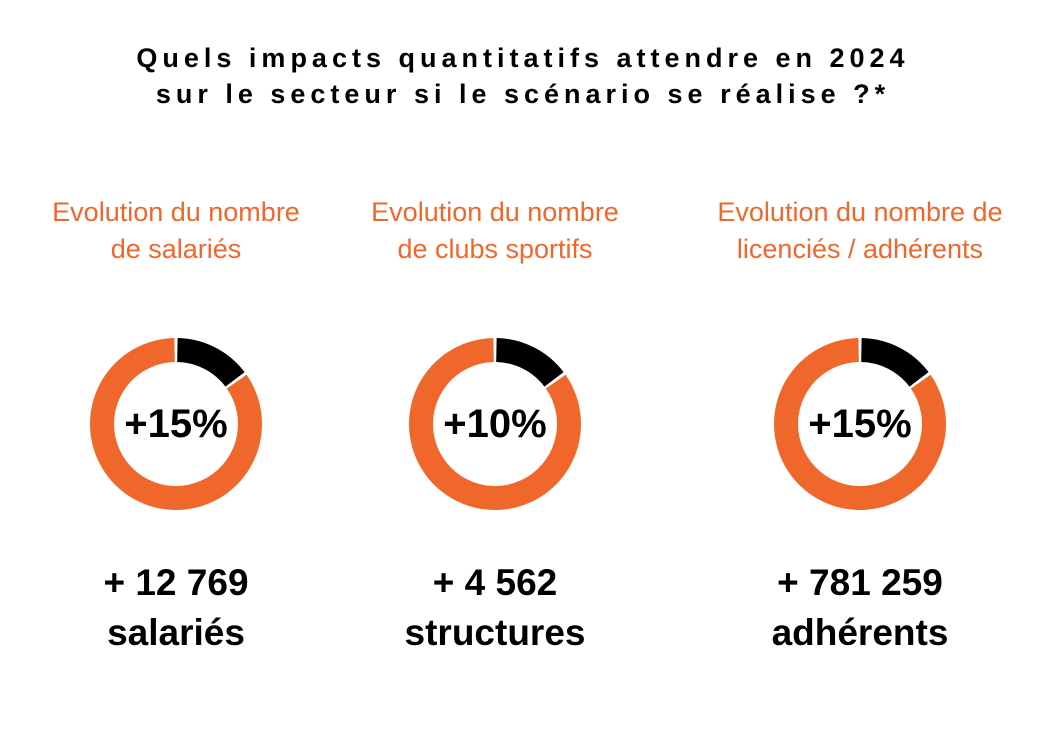 This screenshot has height=734, width=1046. Describe the element at coordinates (495, 632) in the screenshot. I see `chart-result-unit: structures` at that location.